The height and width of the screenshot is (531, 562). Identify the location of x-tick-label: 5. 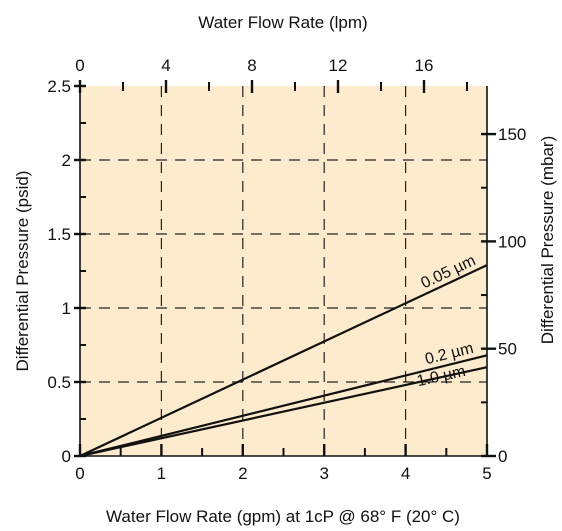
(486, 473).